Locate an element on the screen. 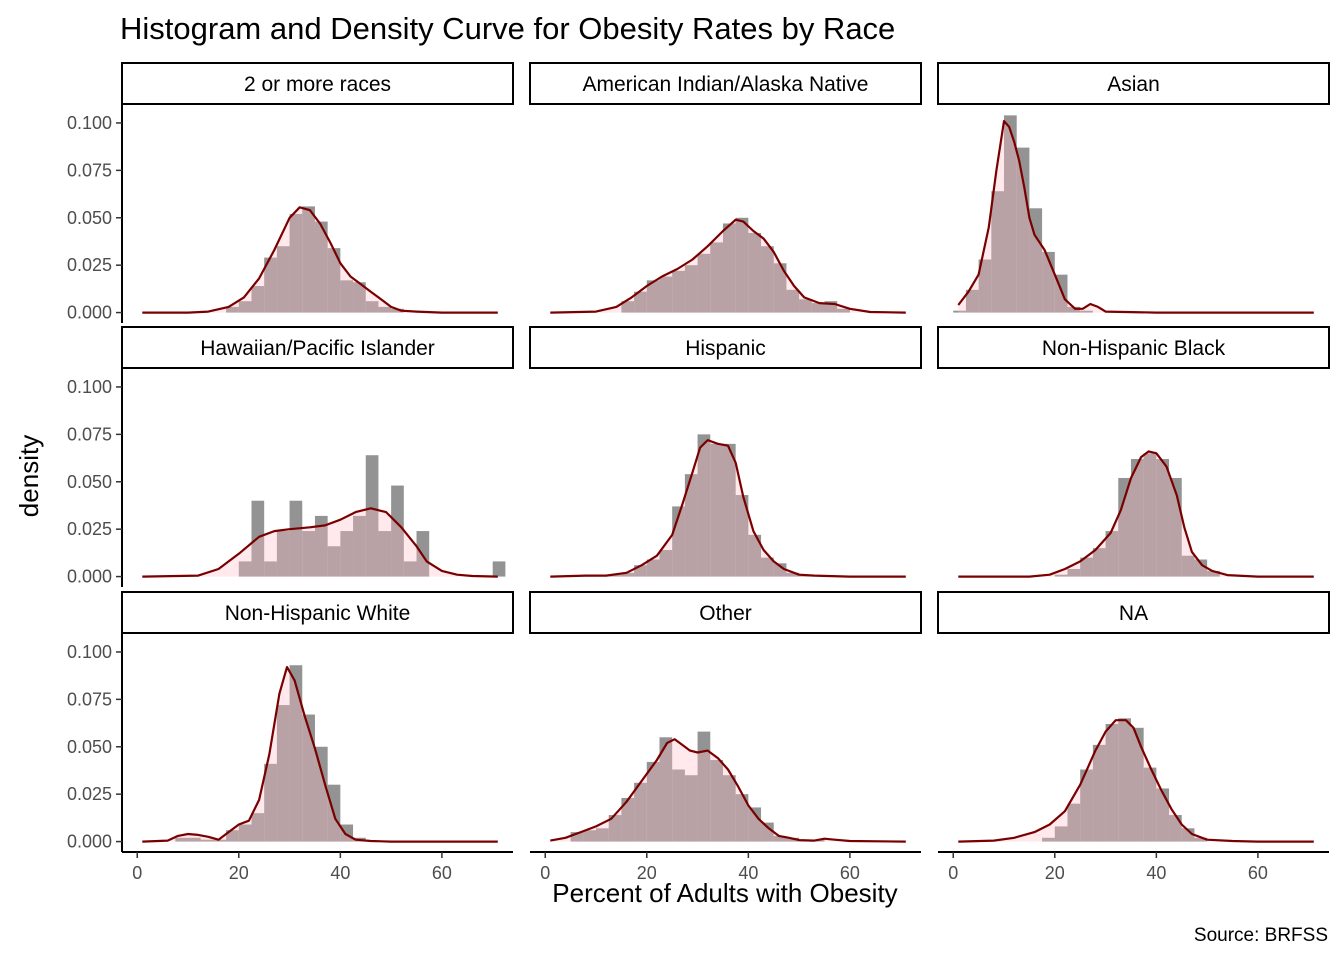  y-tick-label: 0.075 is located at coordinates (89, 699).